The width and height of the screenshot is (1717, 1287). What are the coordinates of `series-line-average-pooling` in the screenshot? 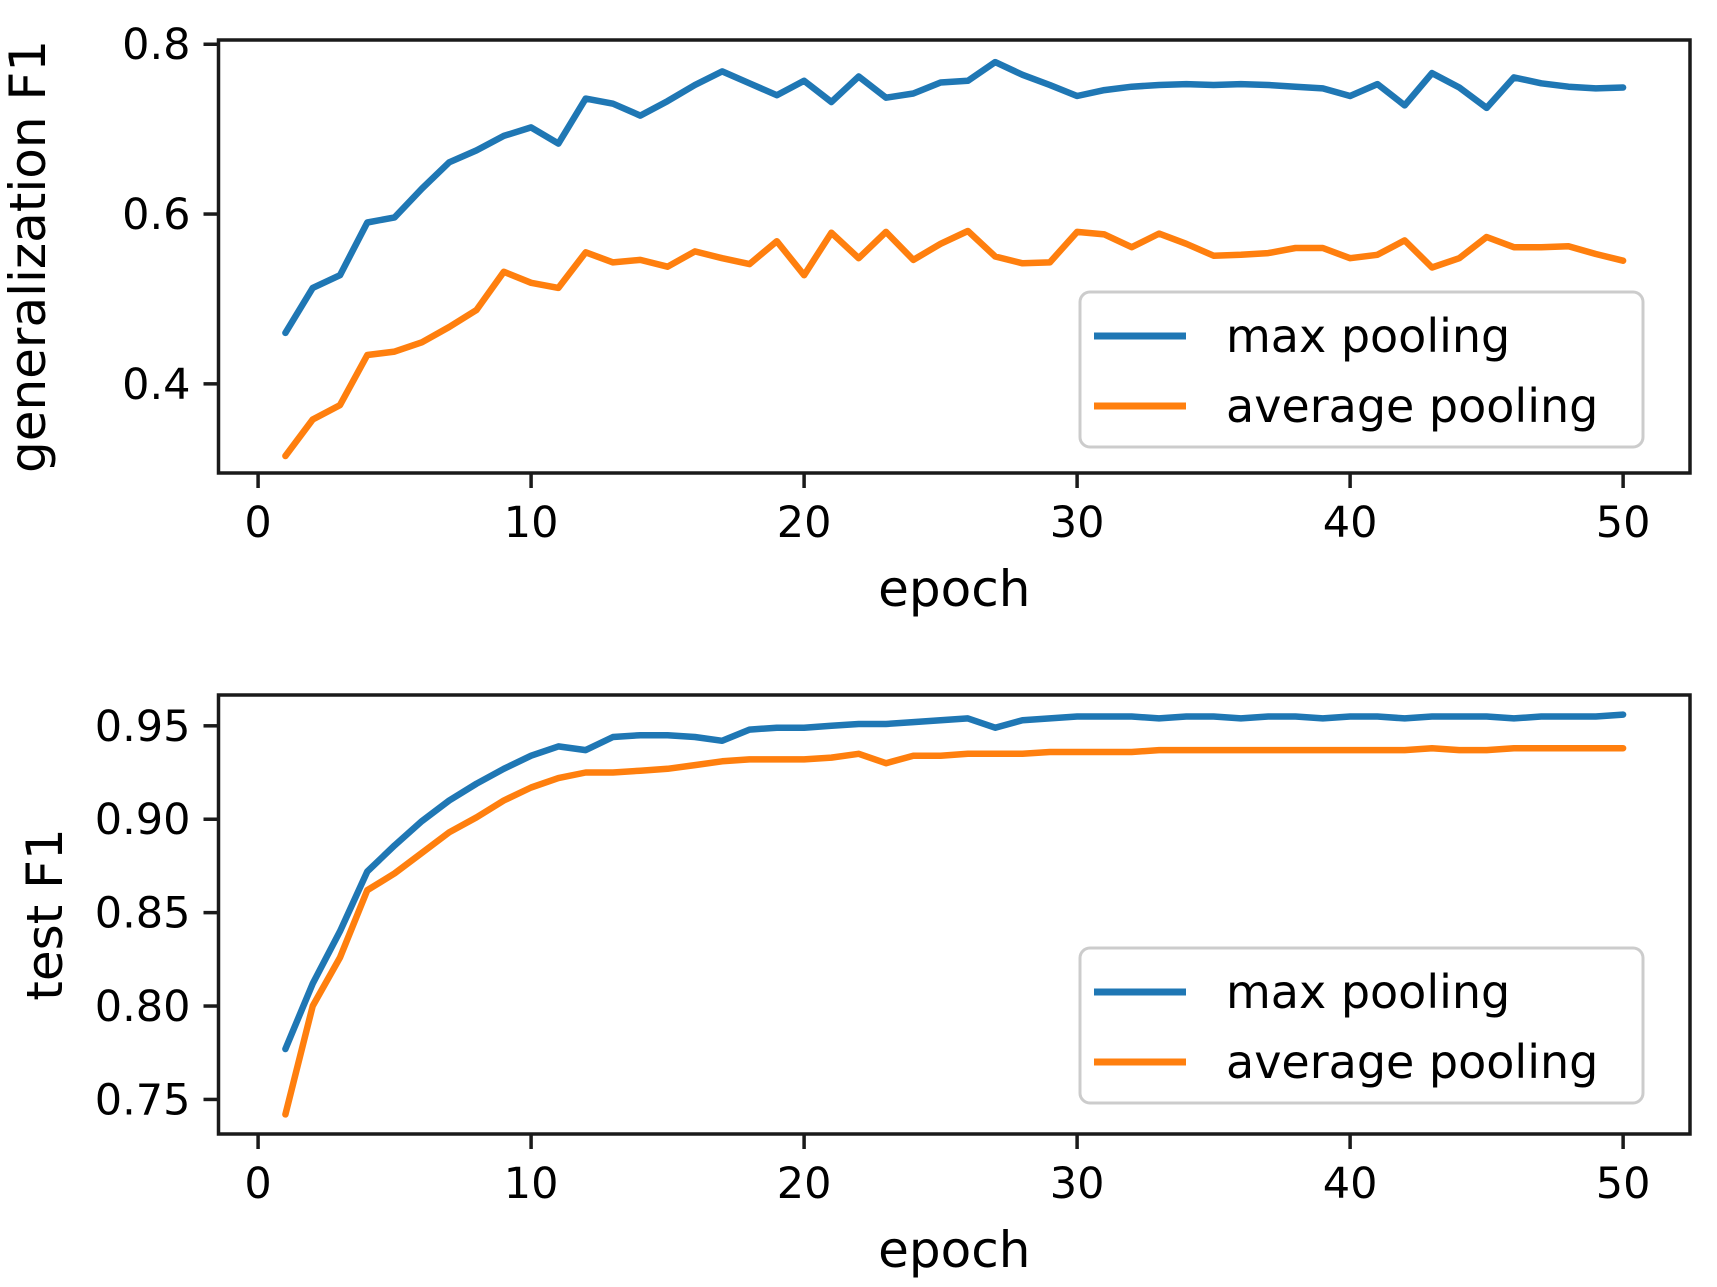 It's located at (954, 343).